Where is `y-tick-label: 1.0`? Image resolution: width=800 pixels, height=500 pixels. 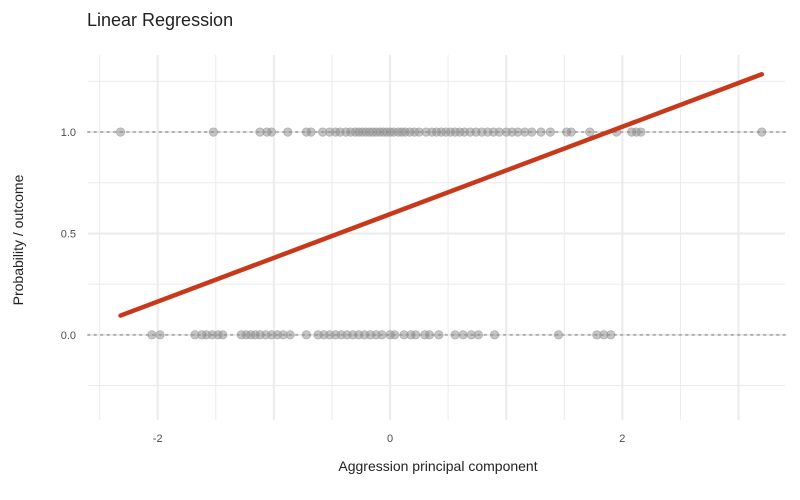 y-tick-label: 1.0 is located at coordinates (68, 133).